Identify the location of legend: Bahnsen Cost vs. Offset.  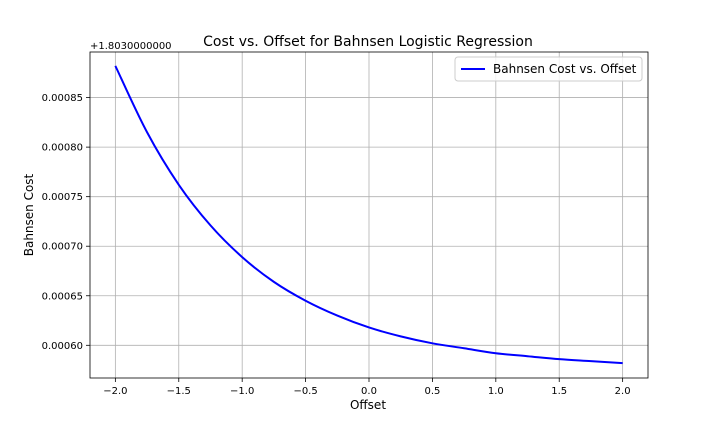
(548, 69).